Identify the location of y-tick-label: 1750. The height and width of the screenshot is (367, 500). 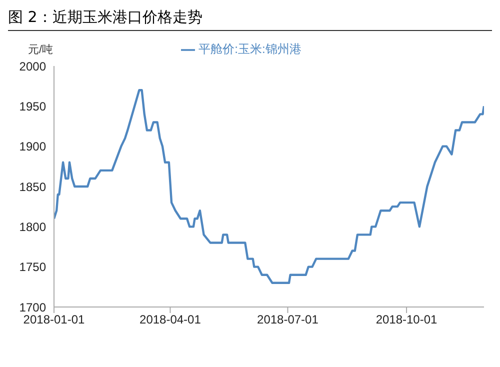
(32, 267).